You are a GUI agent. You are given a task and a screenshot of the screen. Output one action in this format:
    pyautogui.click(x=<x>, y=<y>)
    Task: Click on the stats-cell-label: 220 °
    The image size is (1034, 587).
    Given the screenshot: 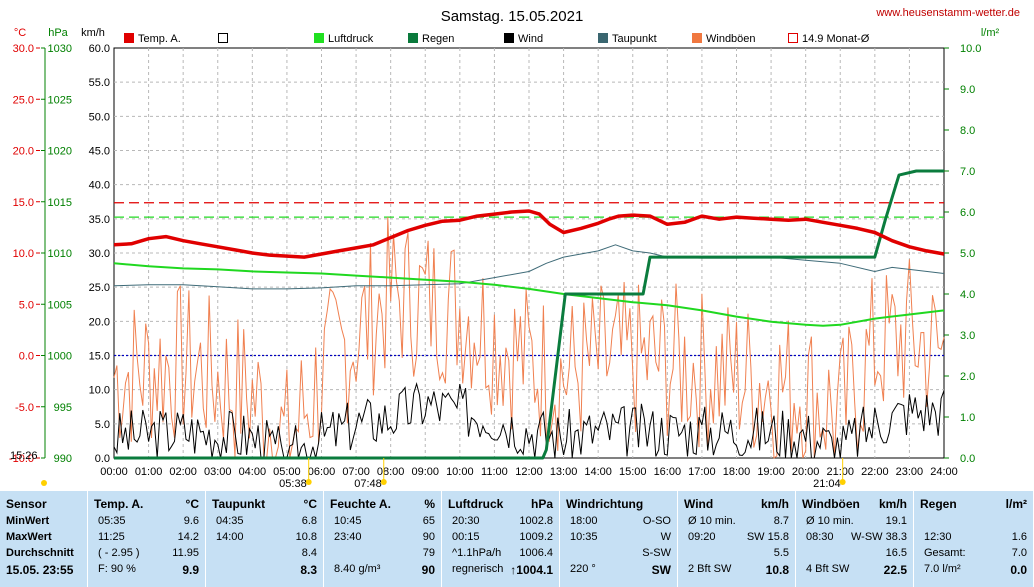 What is the action you would take?
    pyautogui.click(x=583, y=569)
    